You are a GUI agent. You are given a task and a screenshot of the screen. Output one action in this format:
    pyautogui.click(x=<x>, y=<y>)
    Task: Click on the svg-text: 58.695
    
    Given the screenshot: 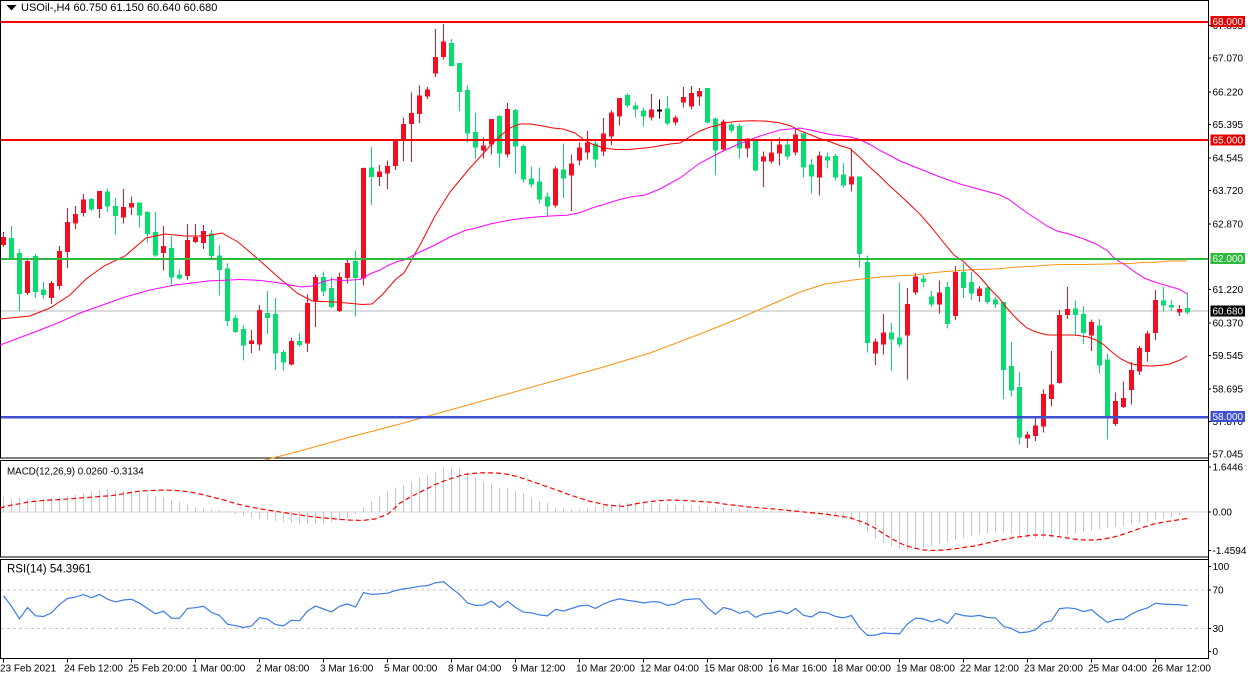 What is the action you would take?
    pyautogui.click(x=1228, y=390)
    